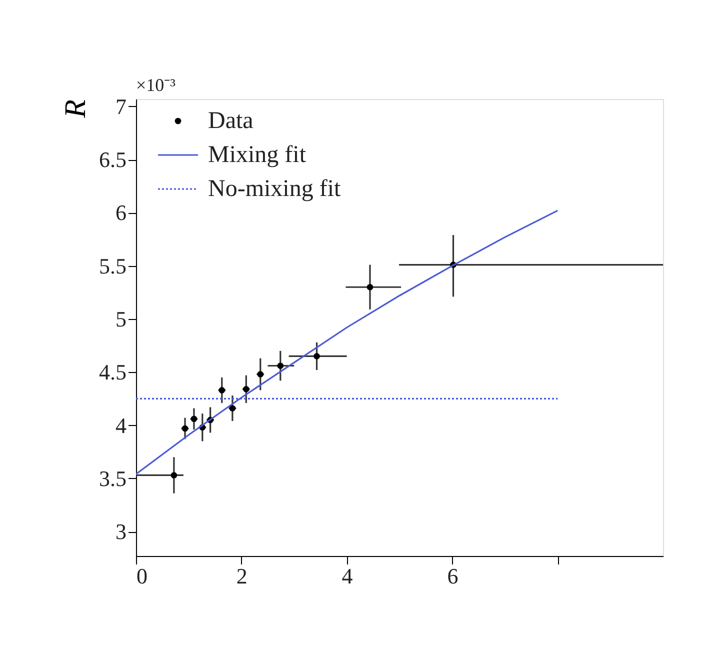 Image resolution: width=709 pixels, height=670 pixels. I want to click on y-tick-label: 5.5, so click(112, 265).